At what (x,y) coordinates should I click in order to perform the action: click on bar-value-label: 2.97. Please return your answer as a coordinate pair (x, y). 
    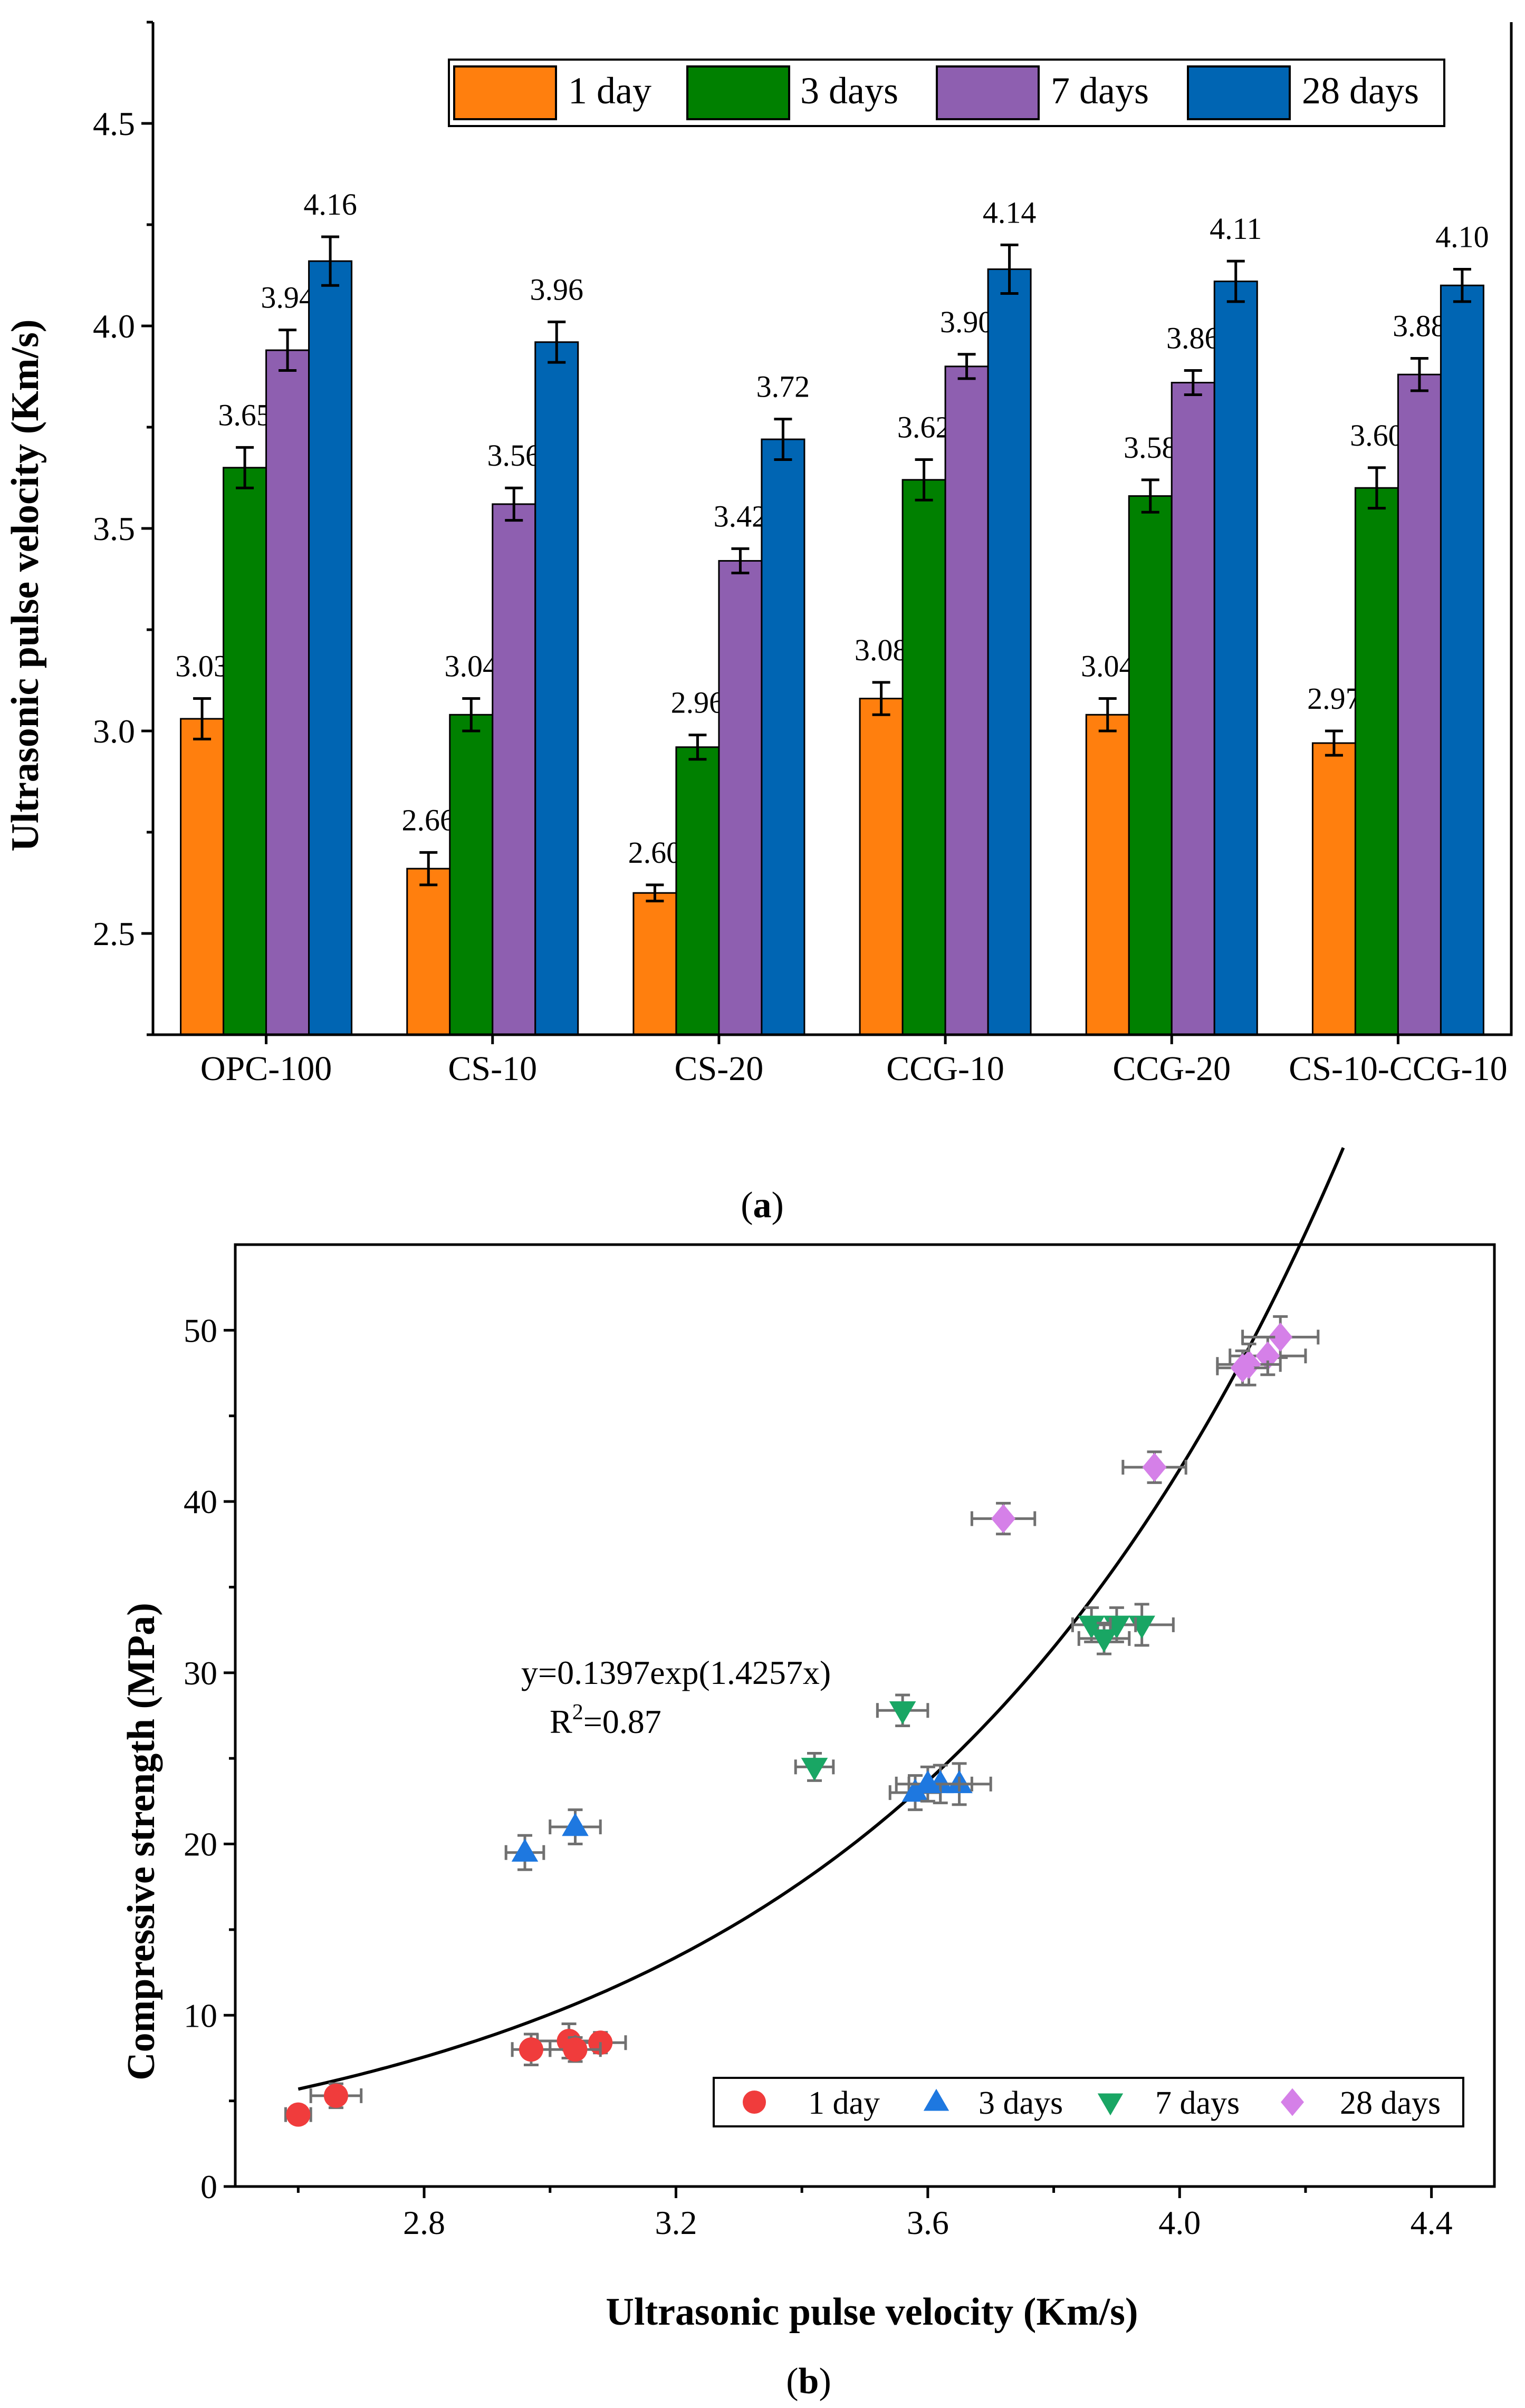
    Looking at the image, I should click on (1334, 698).